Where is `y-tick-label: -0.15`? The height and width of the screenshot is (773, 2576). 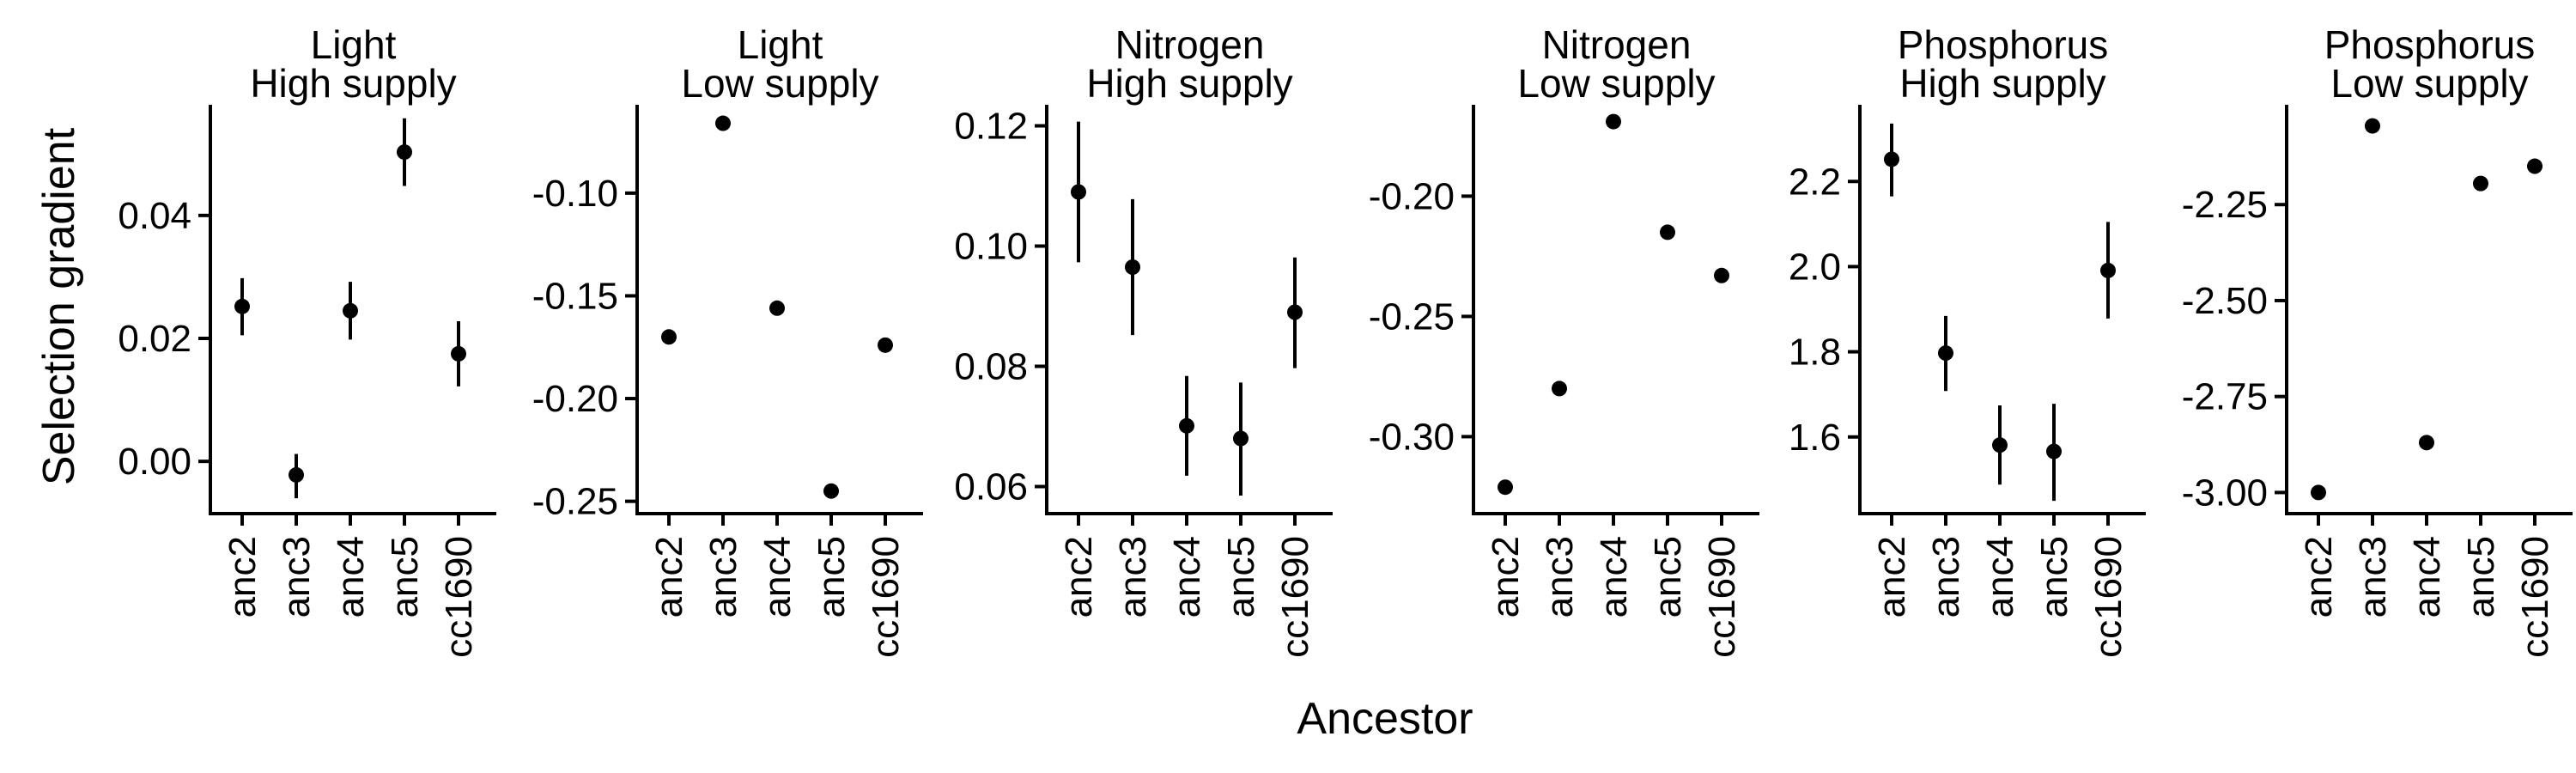
y-tick-label: -0.15 is located at coordinates (575, 296).